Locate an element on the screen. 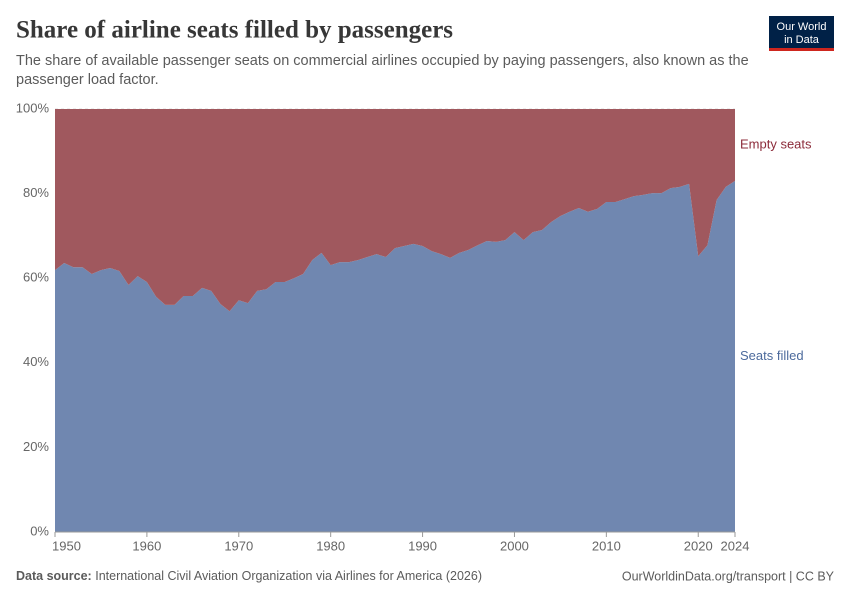 Image resolution: width=850 pixels, height=600 pixels. y-tick-label: 100% is located at coordinates (33, 107).